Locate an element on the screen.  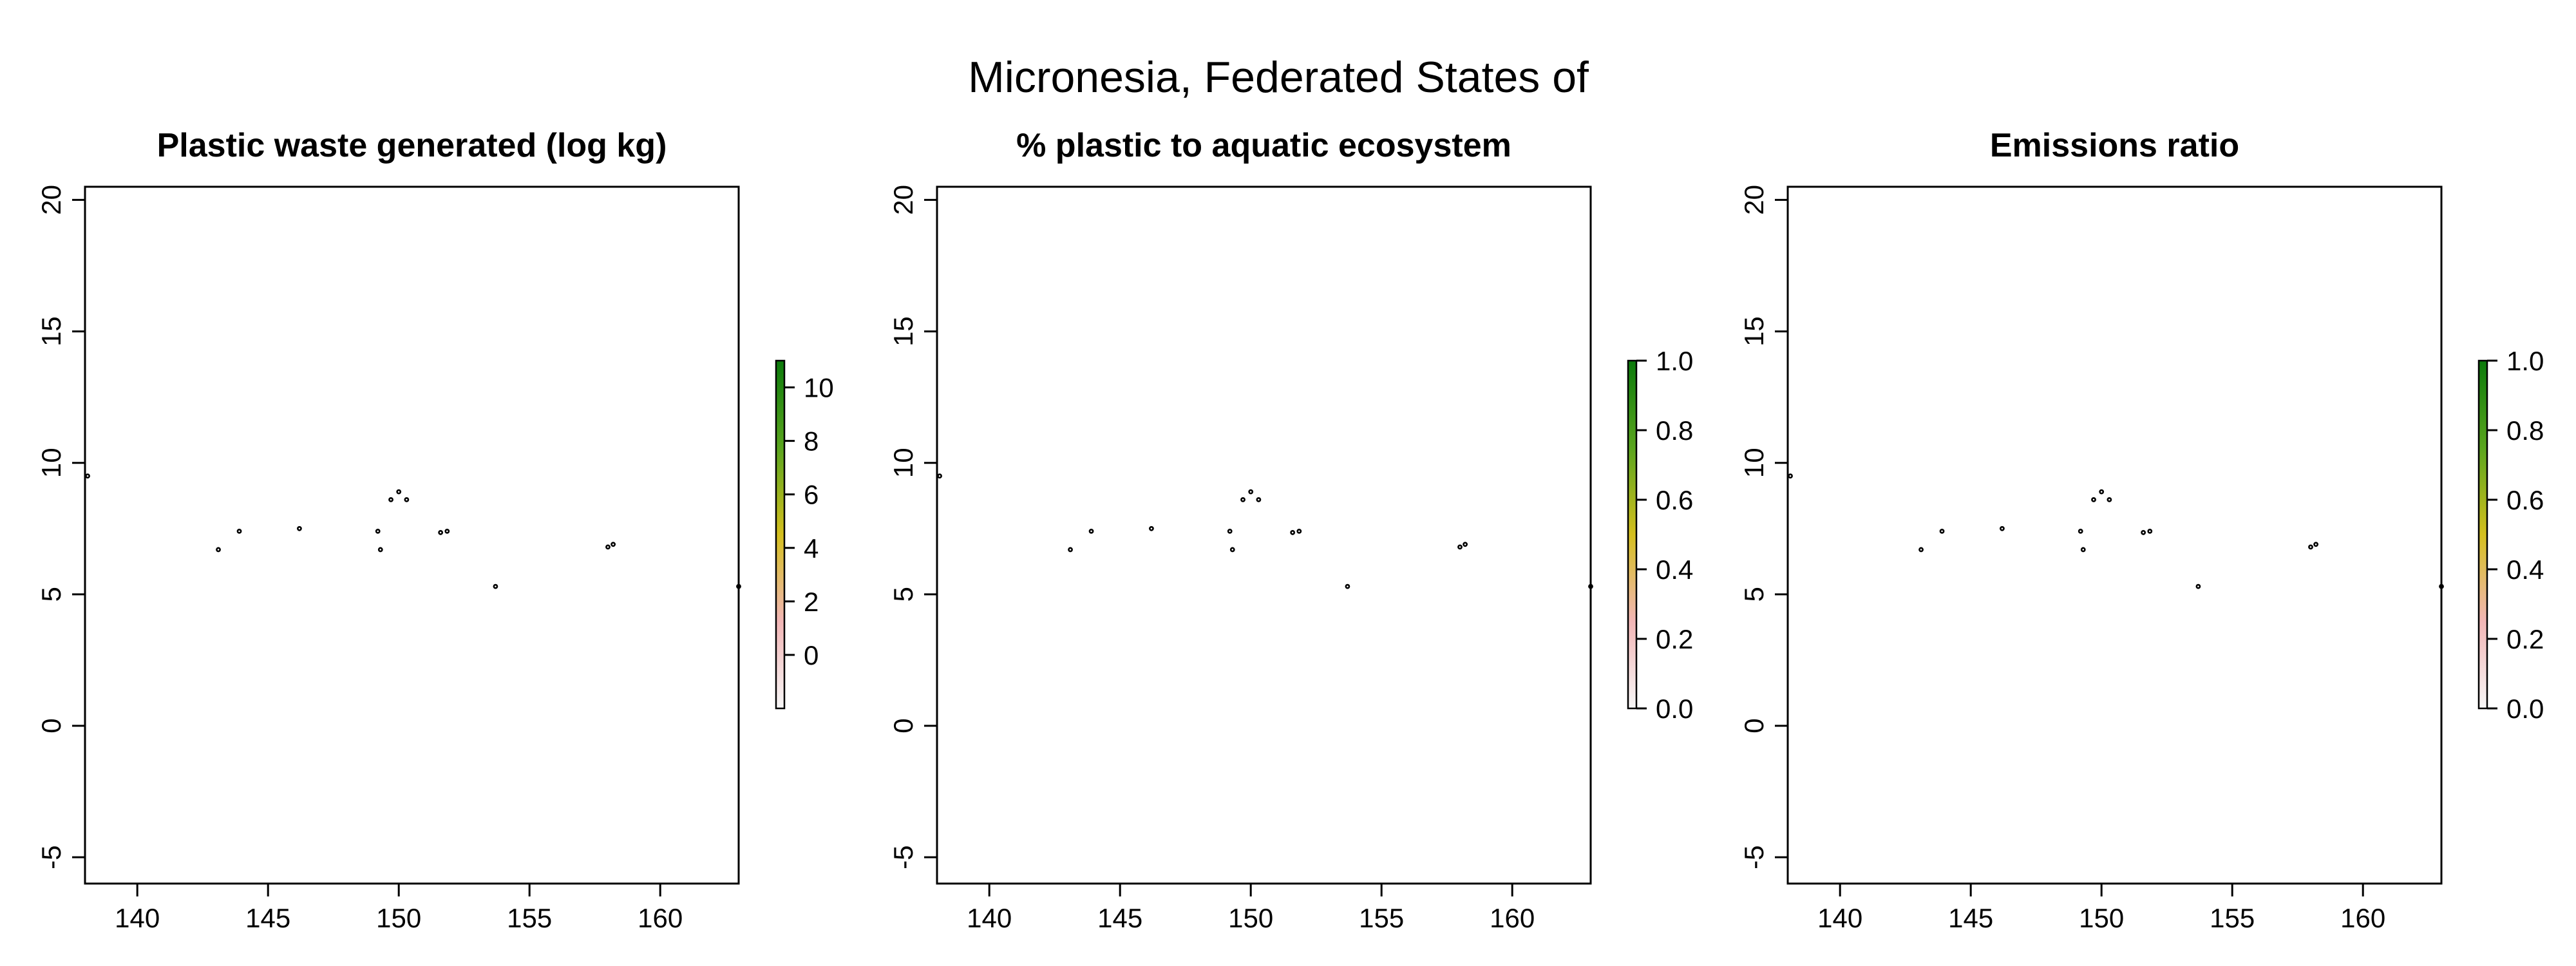
colorbar-tick-label: 2 is located at coordinates (812, 602).